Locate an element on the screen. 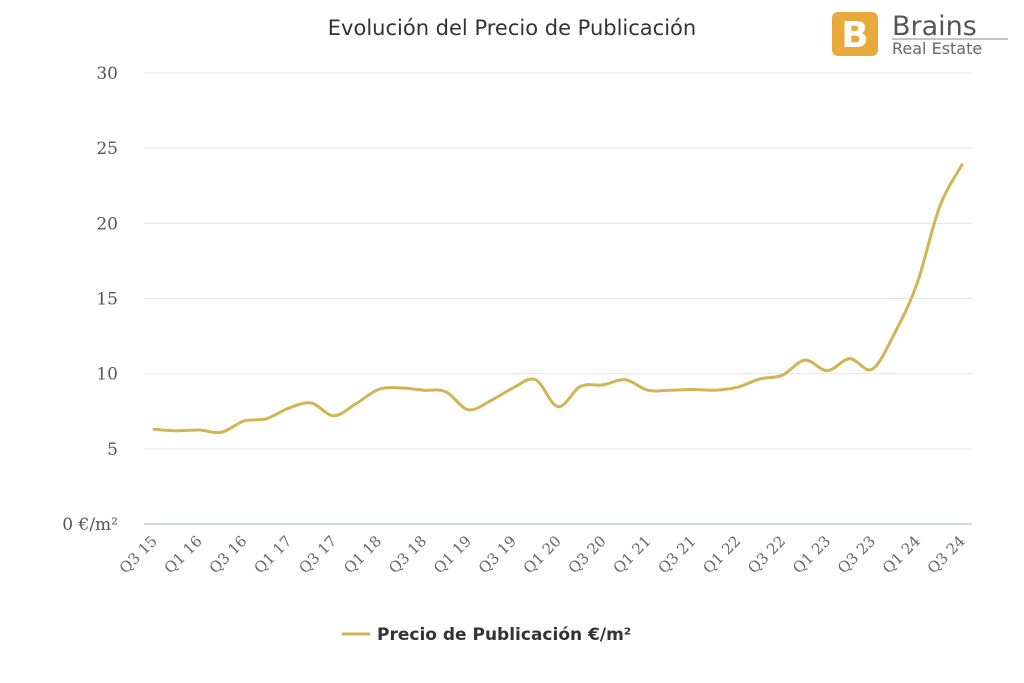 Image resolution: width=1024 pixels, height=683 pixels. x-tick-label: Q3 16 is located at coordinates (228, 554).